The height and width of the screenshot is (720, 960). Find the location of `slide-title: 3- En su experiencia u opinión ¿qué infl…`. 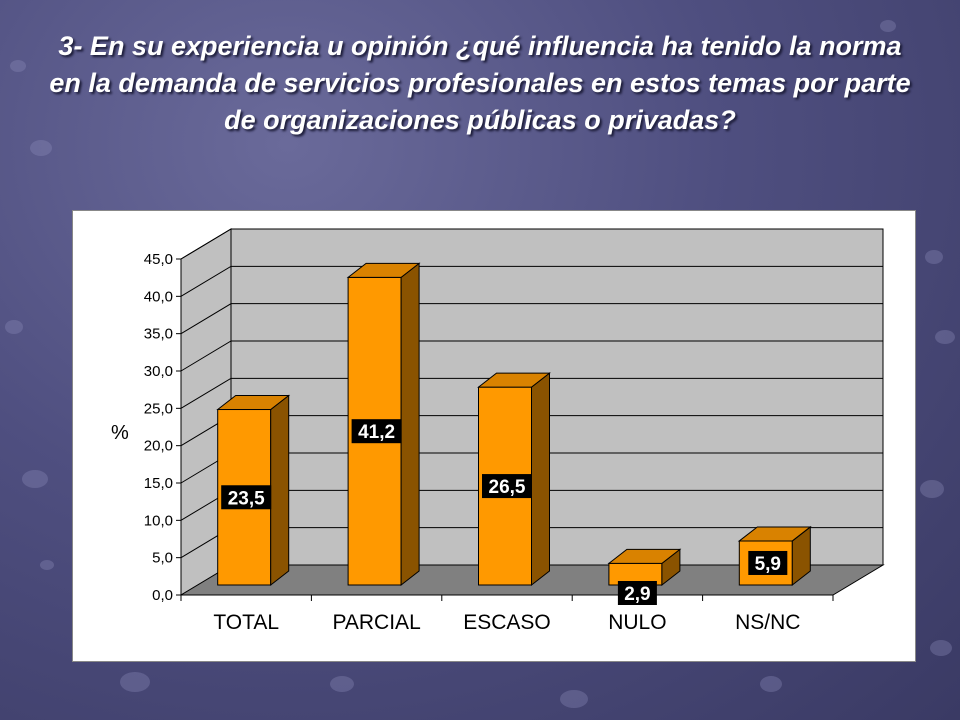

slide-title: 3- En su experiencia u opinión ¿qué infl… is located at coordinates (480, 83).